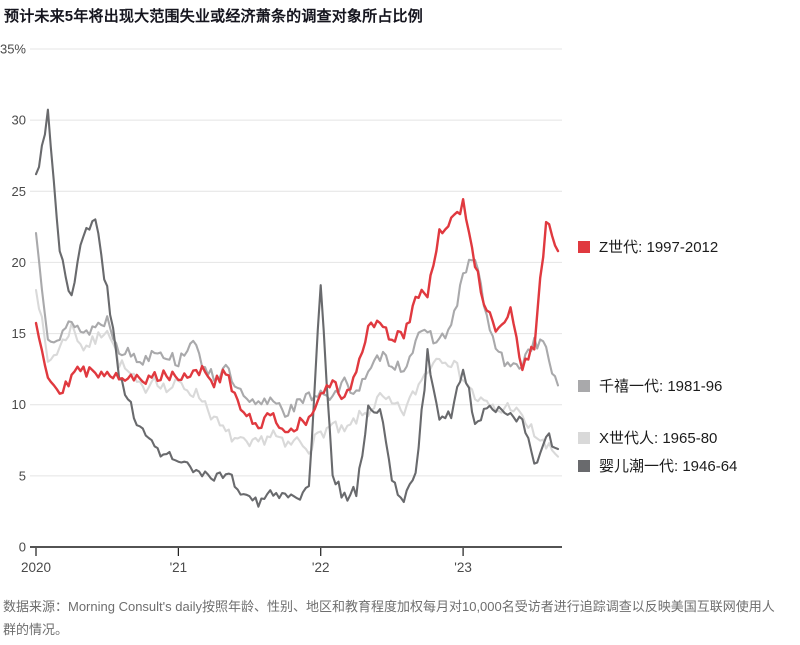  Describe the element at coordinates (668, 466) in the screenshot. I see `legend-label-boomer: 婴儿潮一代: 1946-64` at that location.